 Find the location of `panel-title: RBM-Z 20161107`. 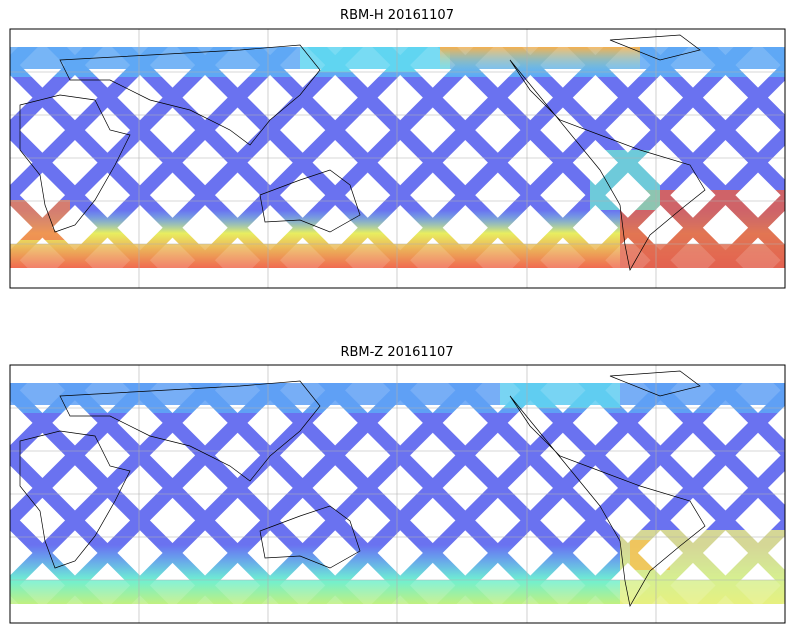

panel-title: RBM-Z 20161107 is located at coordinates (396, 352).